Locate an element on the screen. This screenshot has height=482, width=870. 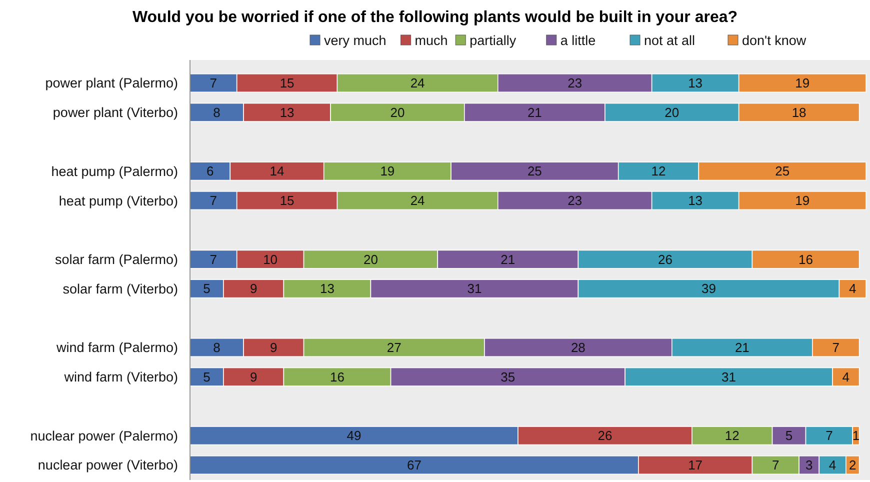
y-tick-label: power plant (Viterbo) is located at coordinates (115, 112).